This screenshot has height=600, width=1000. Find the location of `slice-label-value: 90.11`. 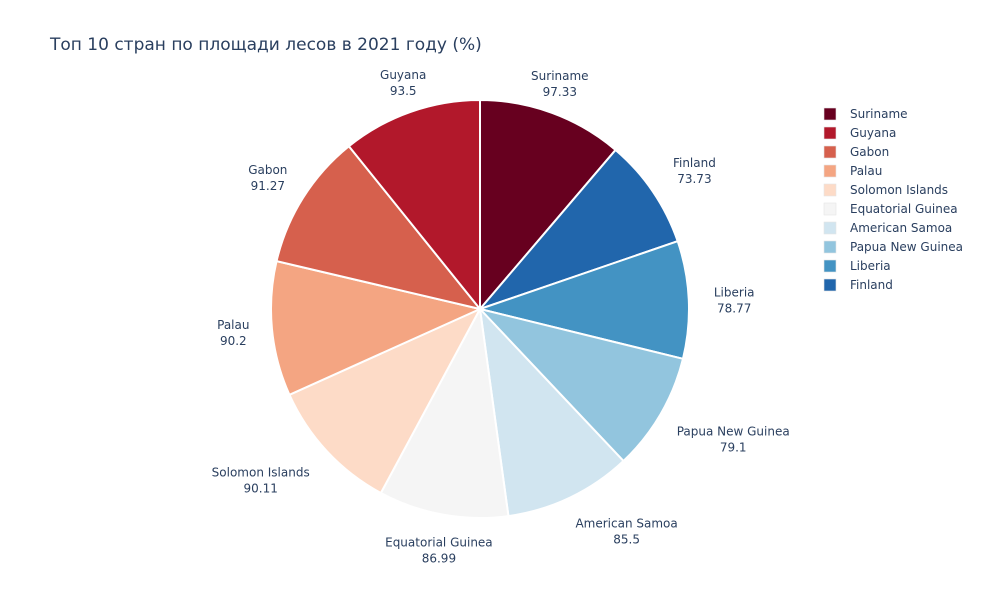

slice-label-value: 90.11 is located at coordinates (261, 488).